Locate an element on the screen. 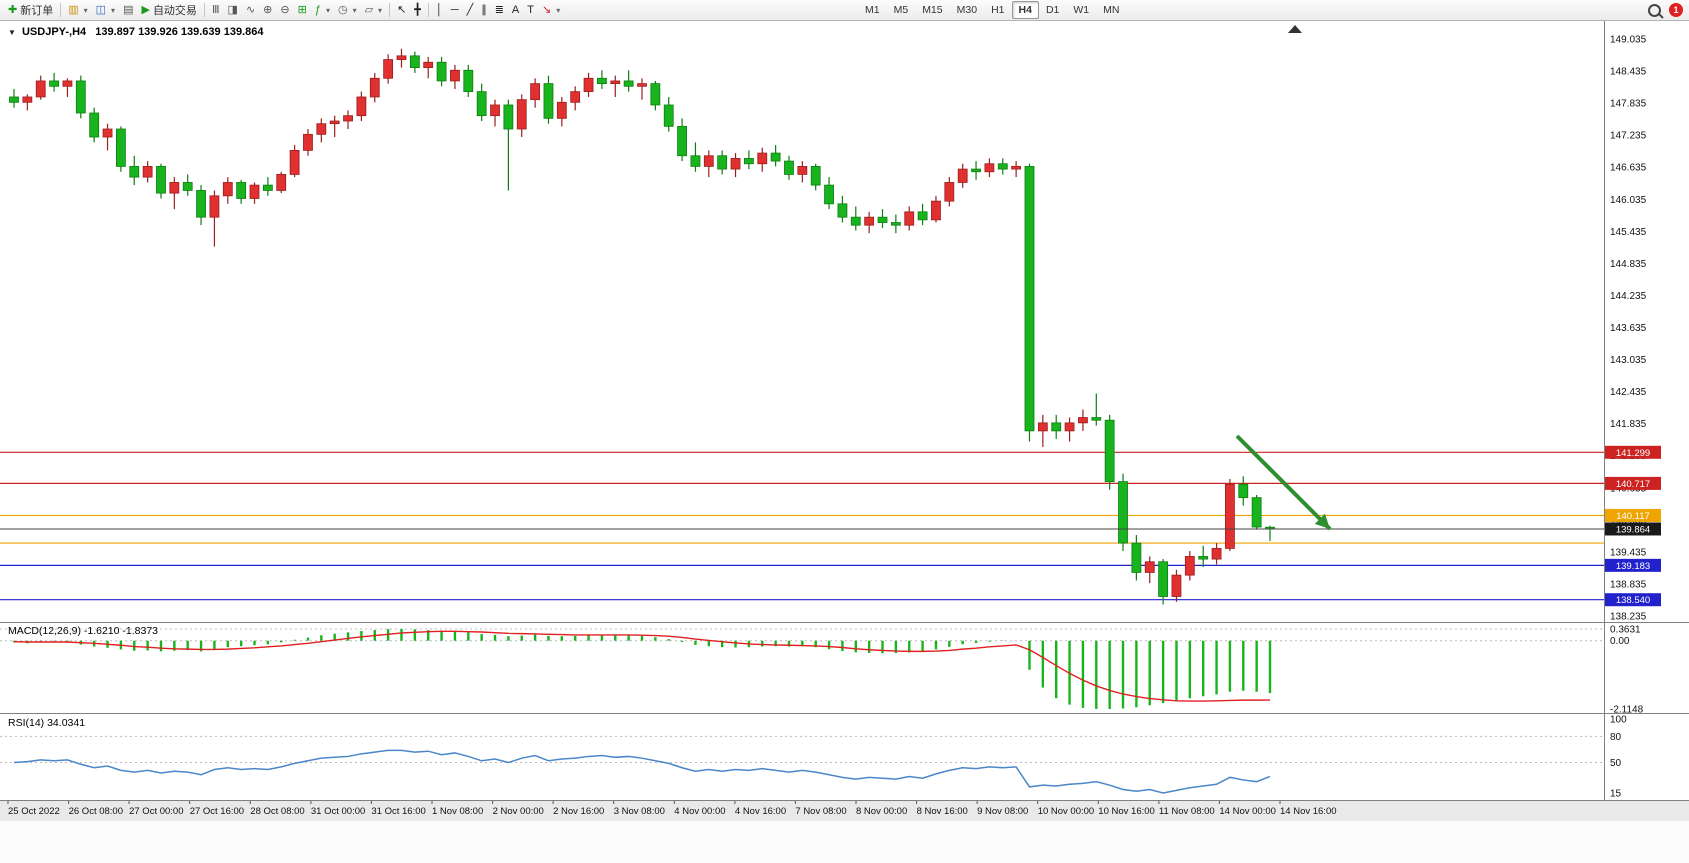 Image resolution: width=1689 pixels, height=863 pixels. trend-arrow-annotation is located at coordinates (1283, 482).